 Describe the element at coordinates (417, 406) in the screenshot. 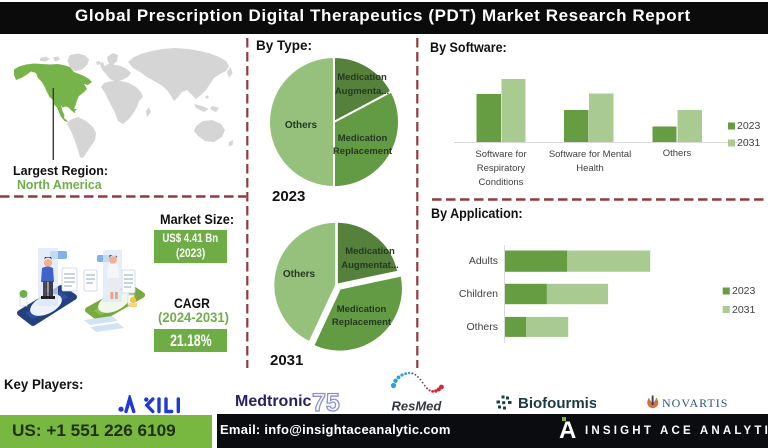

I see `svg-text: ResMed` at that location.